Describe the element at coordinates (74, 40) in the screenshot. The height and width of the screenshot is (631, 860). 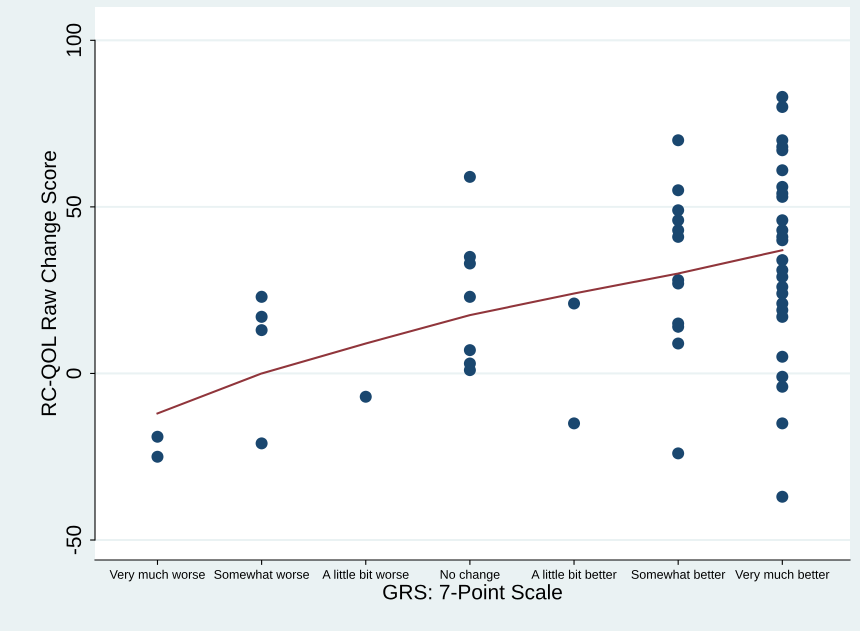
I see `y-tick-label: 100` at that location.